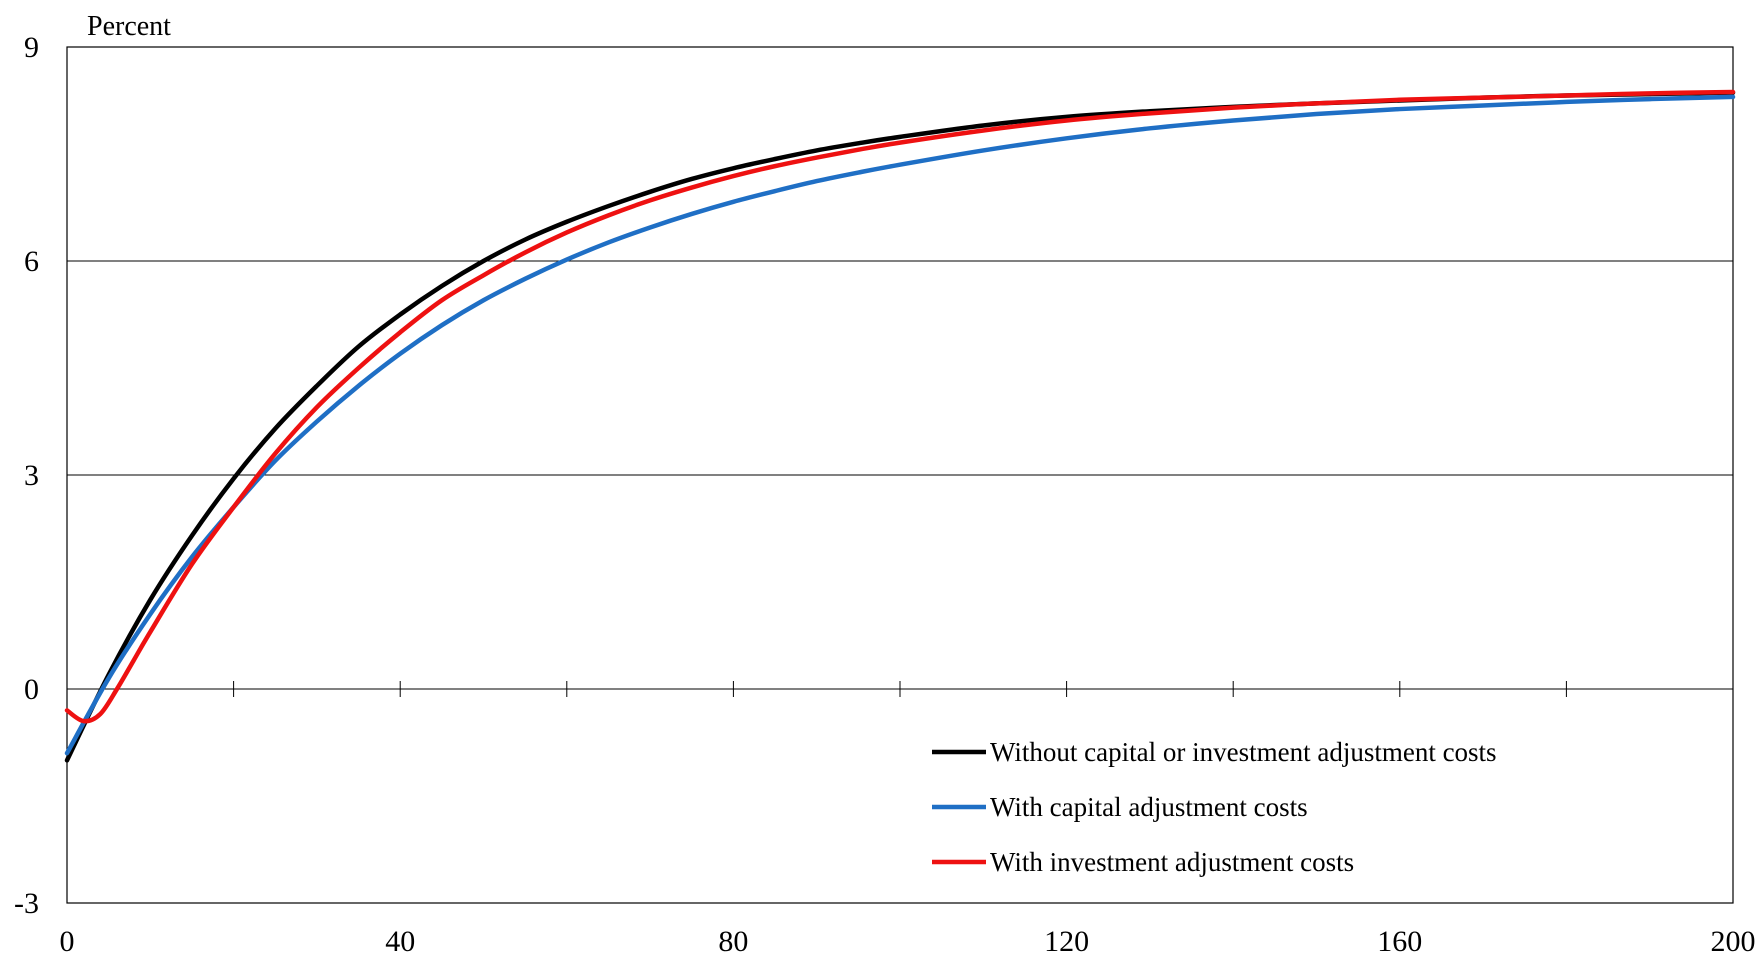  I want to click on x-tick-label: 40, so click(400, 941).